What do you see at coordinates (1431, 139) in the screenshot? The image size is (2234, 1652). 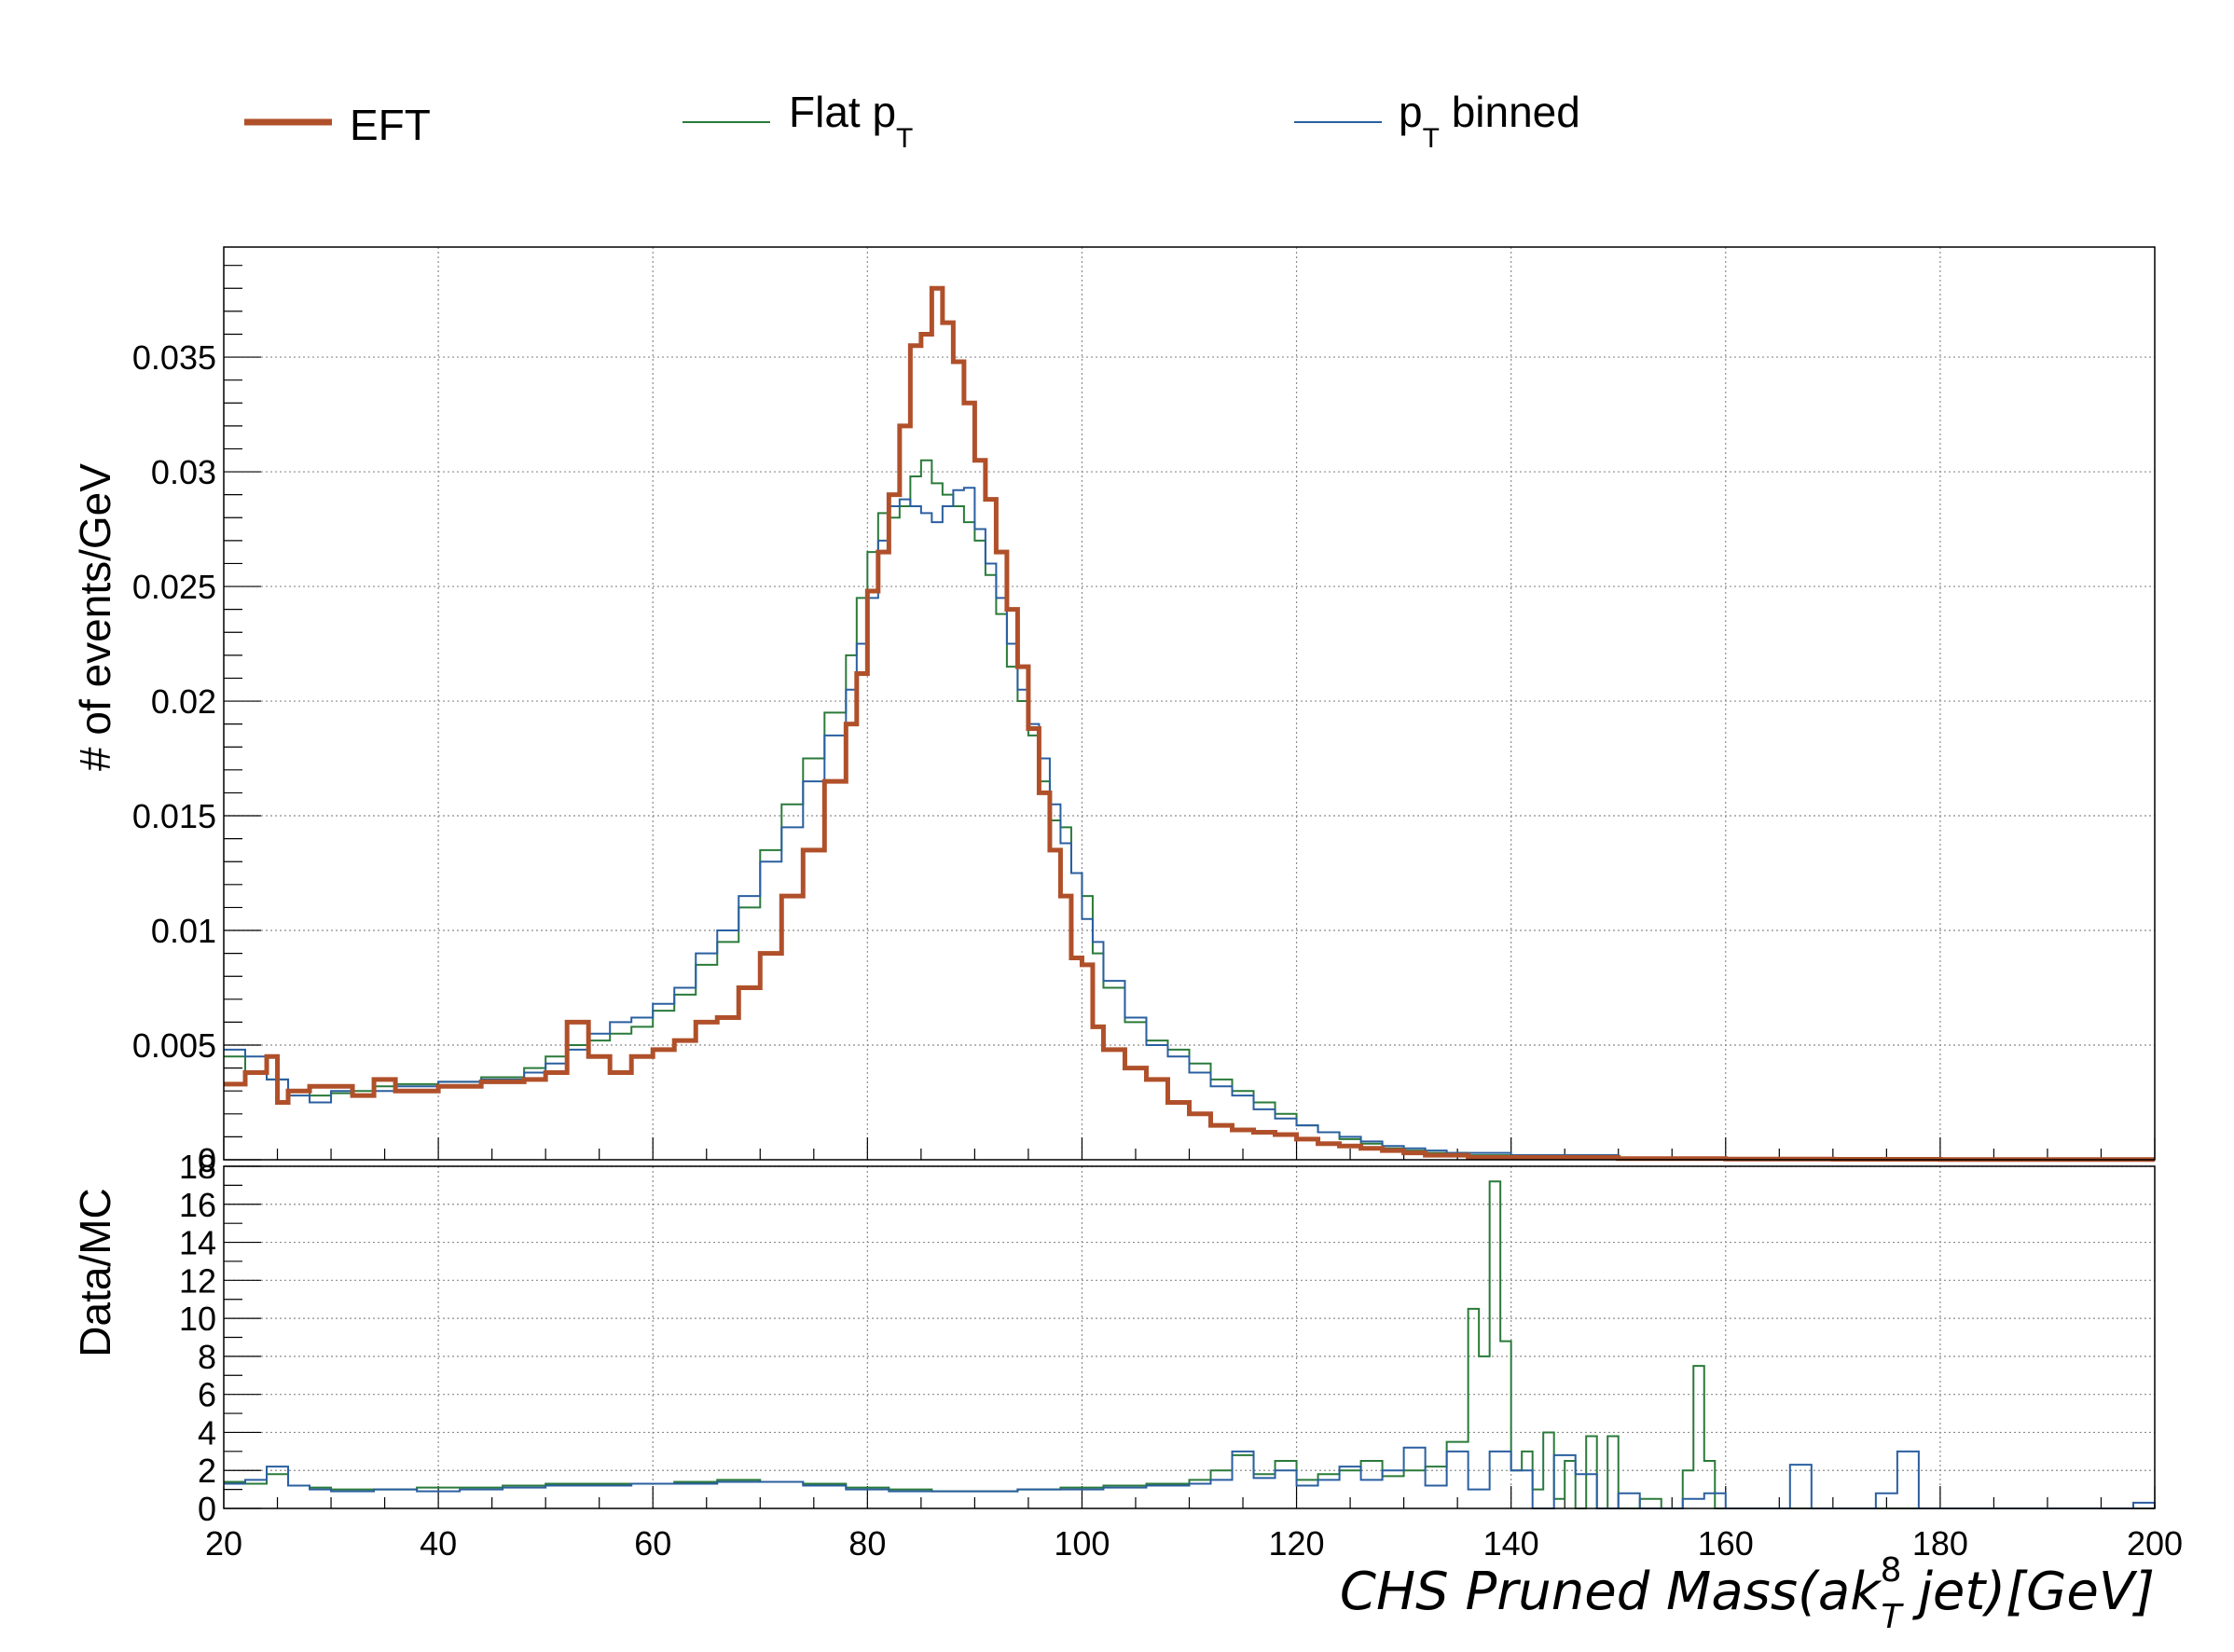 I see `legend-label-pt-binned-sub: T` at bounding box center [1431, 139].